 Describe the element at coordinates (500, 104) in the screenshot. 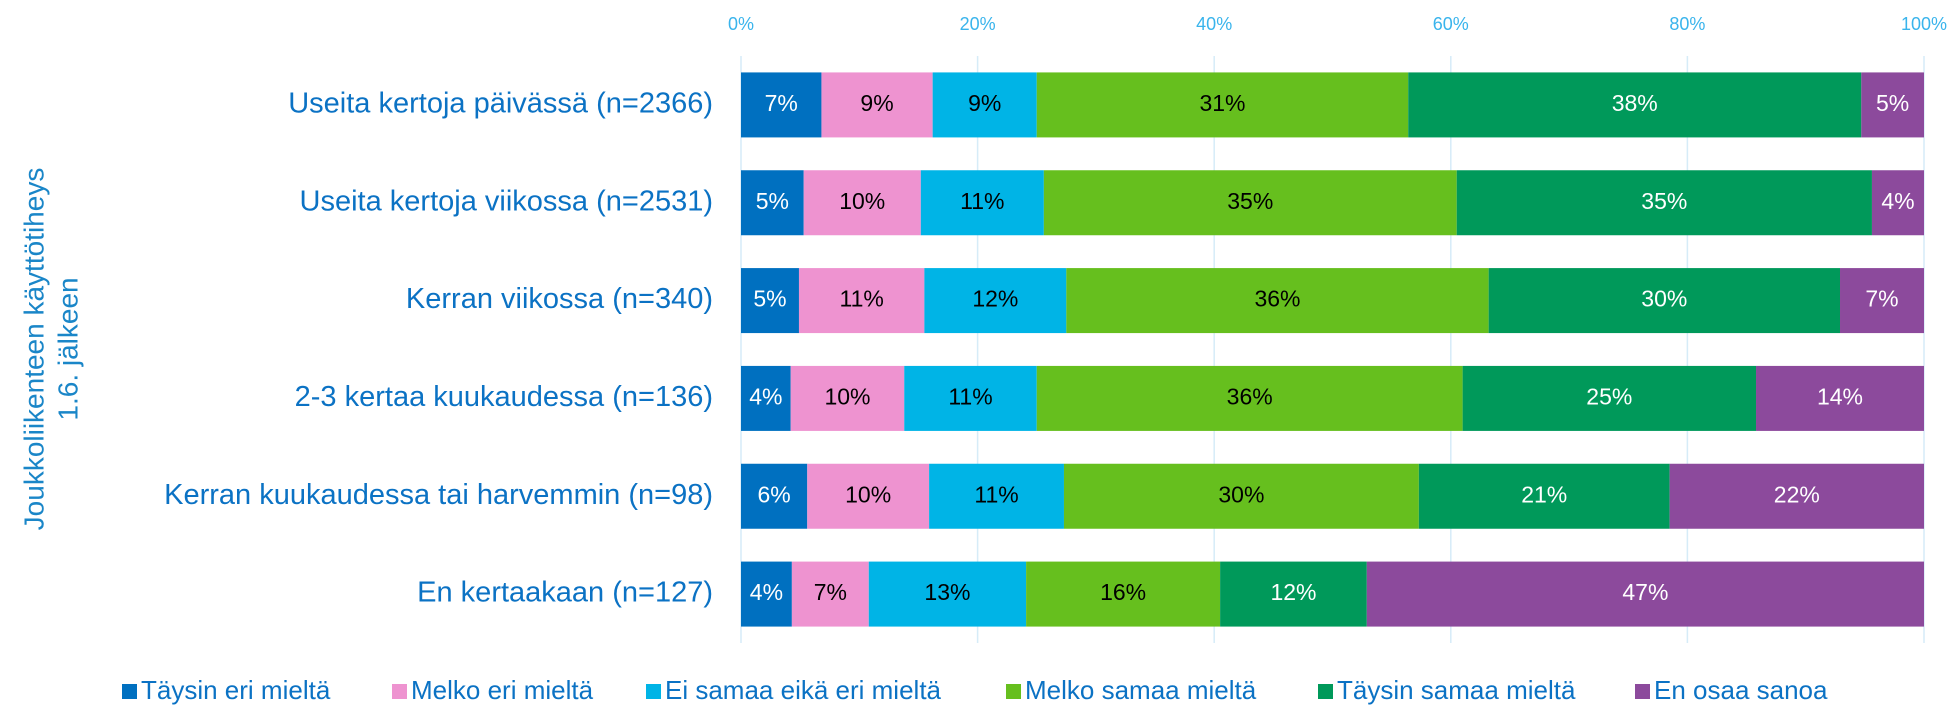

I see `category-label: Useita kertoja päivässä (n=2366)` at that location.